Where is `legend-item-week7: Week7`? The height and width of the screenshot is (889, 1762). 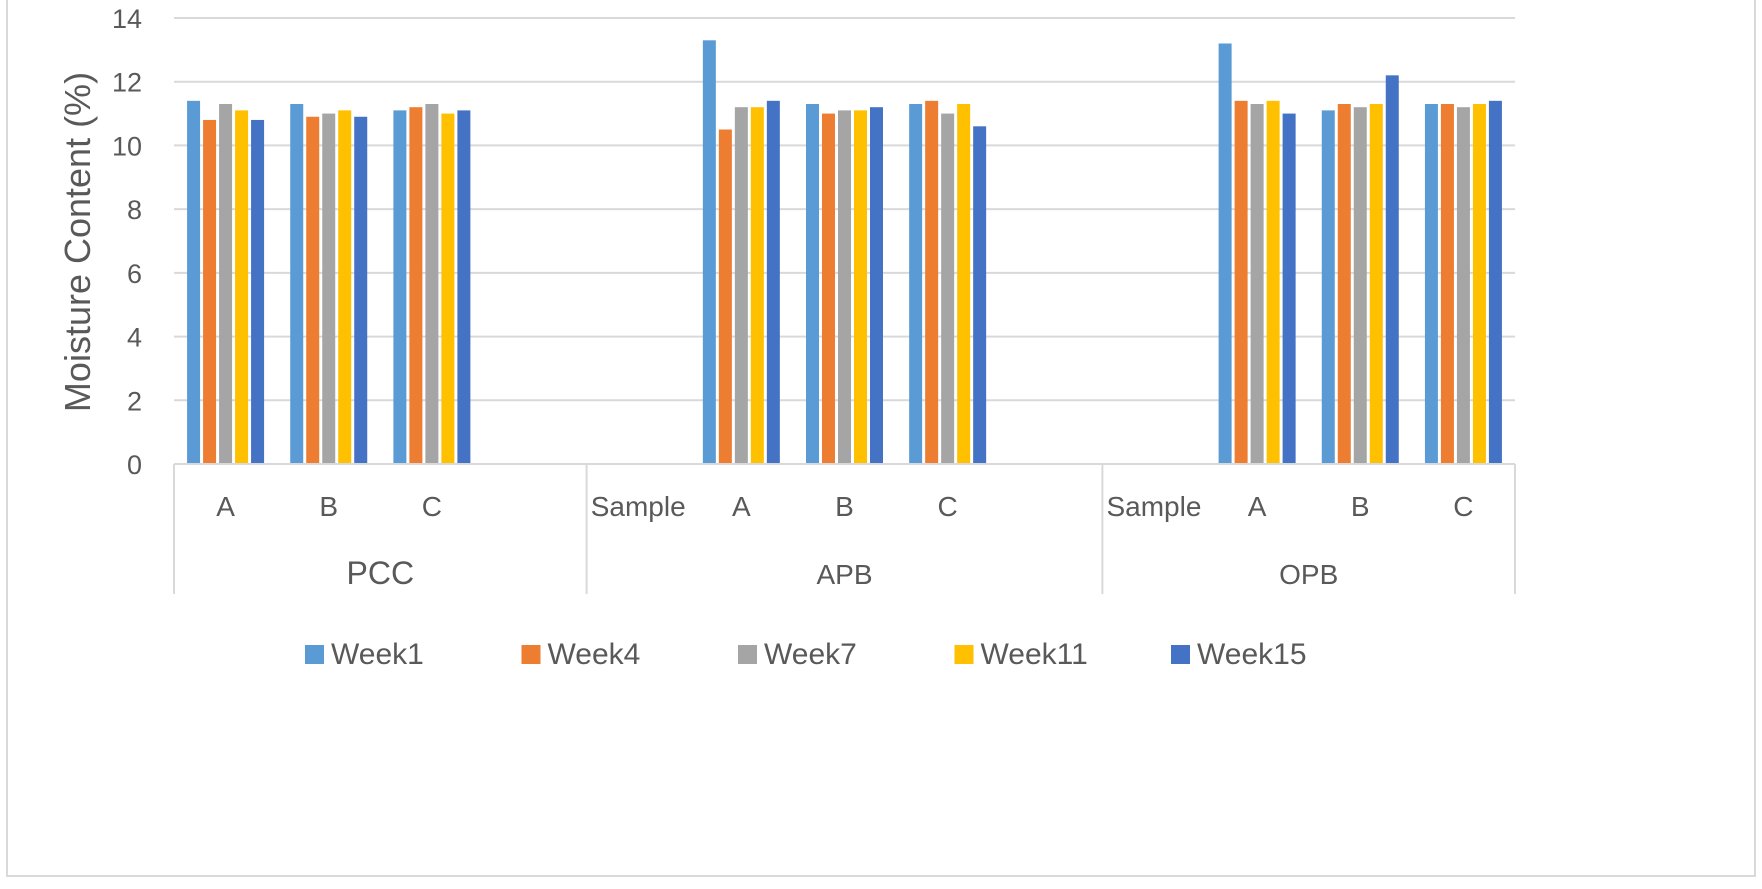
legend-item-week7: Week7 is located at coordinates (797, 654).